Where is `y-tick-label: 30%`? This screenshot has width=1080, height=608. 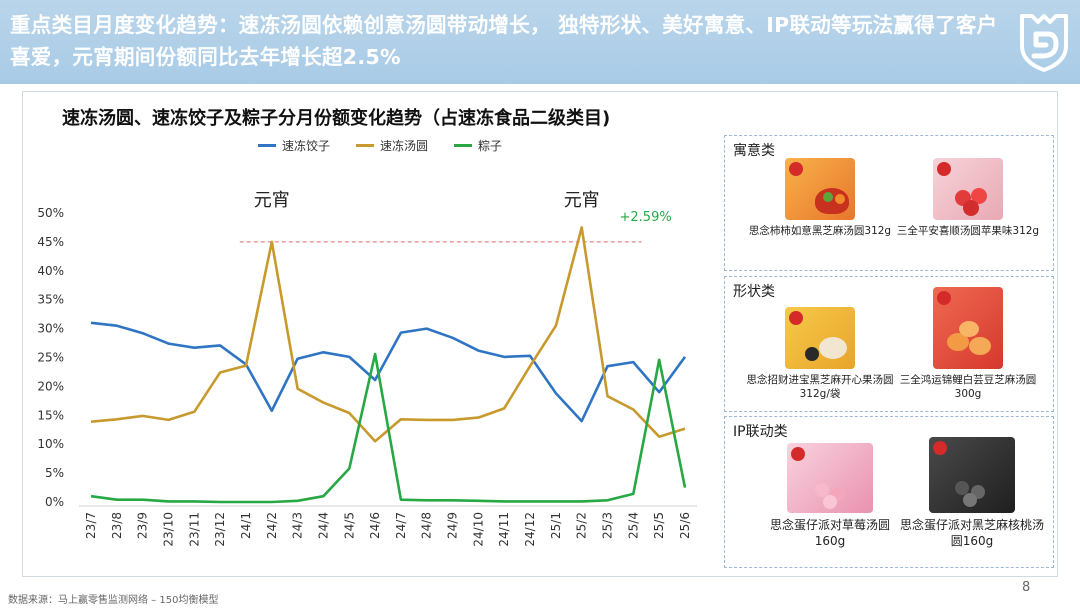 y-tick-label: 30% is located at coordinates (50, 329).